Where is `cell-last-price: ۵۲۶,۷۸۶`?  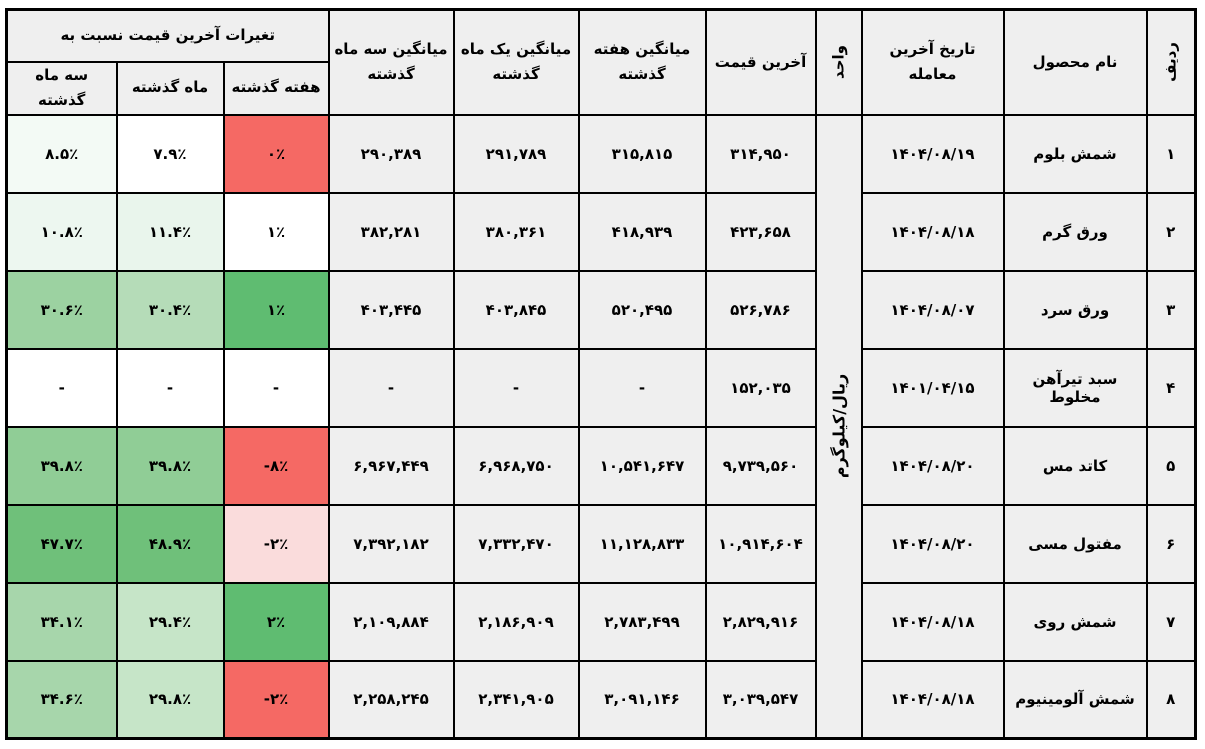 cell-last-price: ۵۲۶,۷۸۶ is located at coordinates (760, 309).